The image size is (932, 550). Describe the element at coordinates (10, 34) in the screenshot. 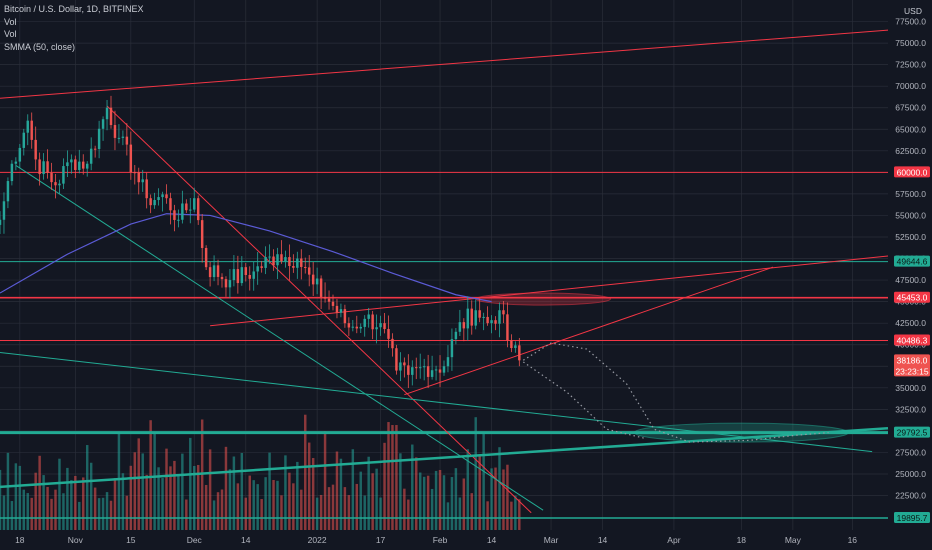

I see `indicator-vol-2: Vol` at that location.